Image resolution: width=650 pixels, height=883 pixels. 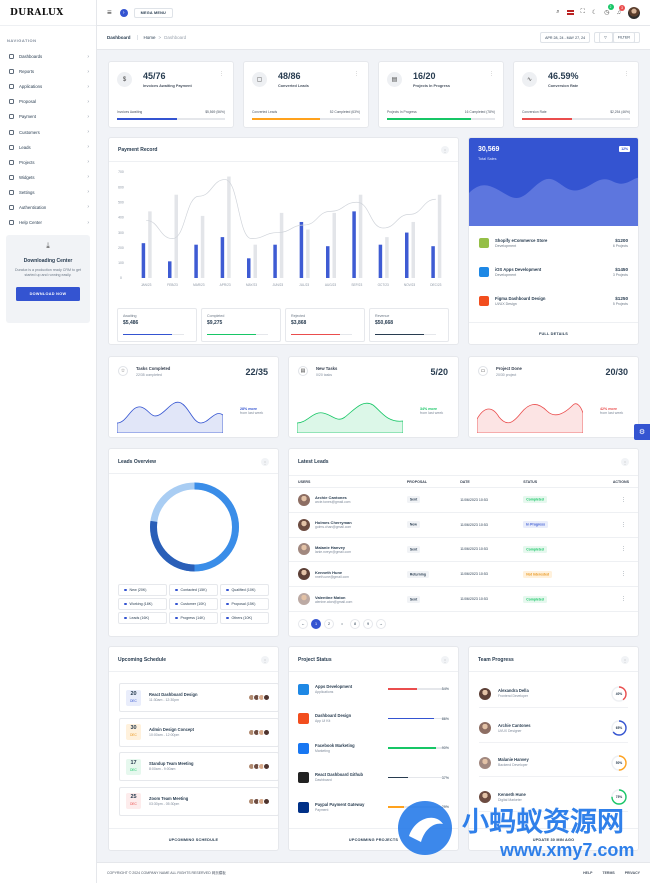 I want to click on lead-legend-item: Qualified (10K), so click(x=244, y=590).